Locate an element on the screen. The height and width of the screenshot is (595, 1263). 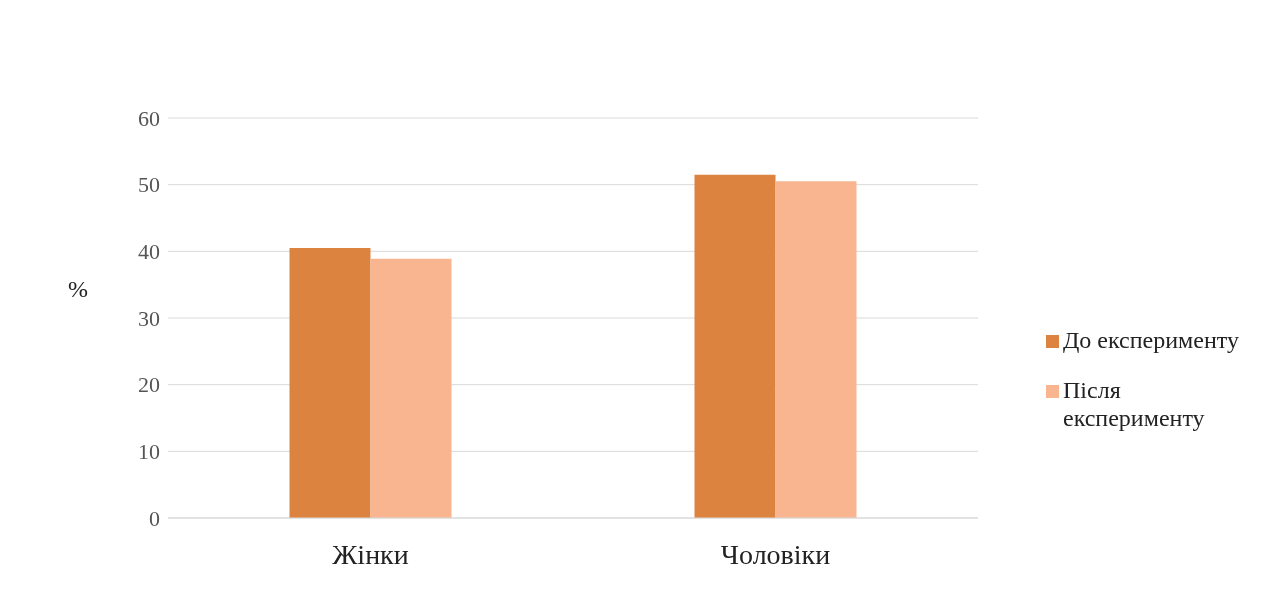
legend-label: Після експерименту is located at coordinates (1134, 404).